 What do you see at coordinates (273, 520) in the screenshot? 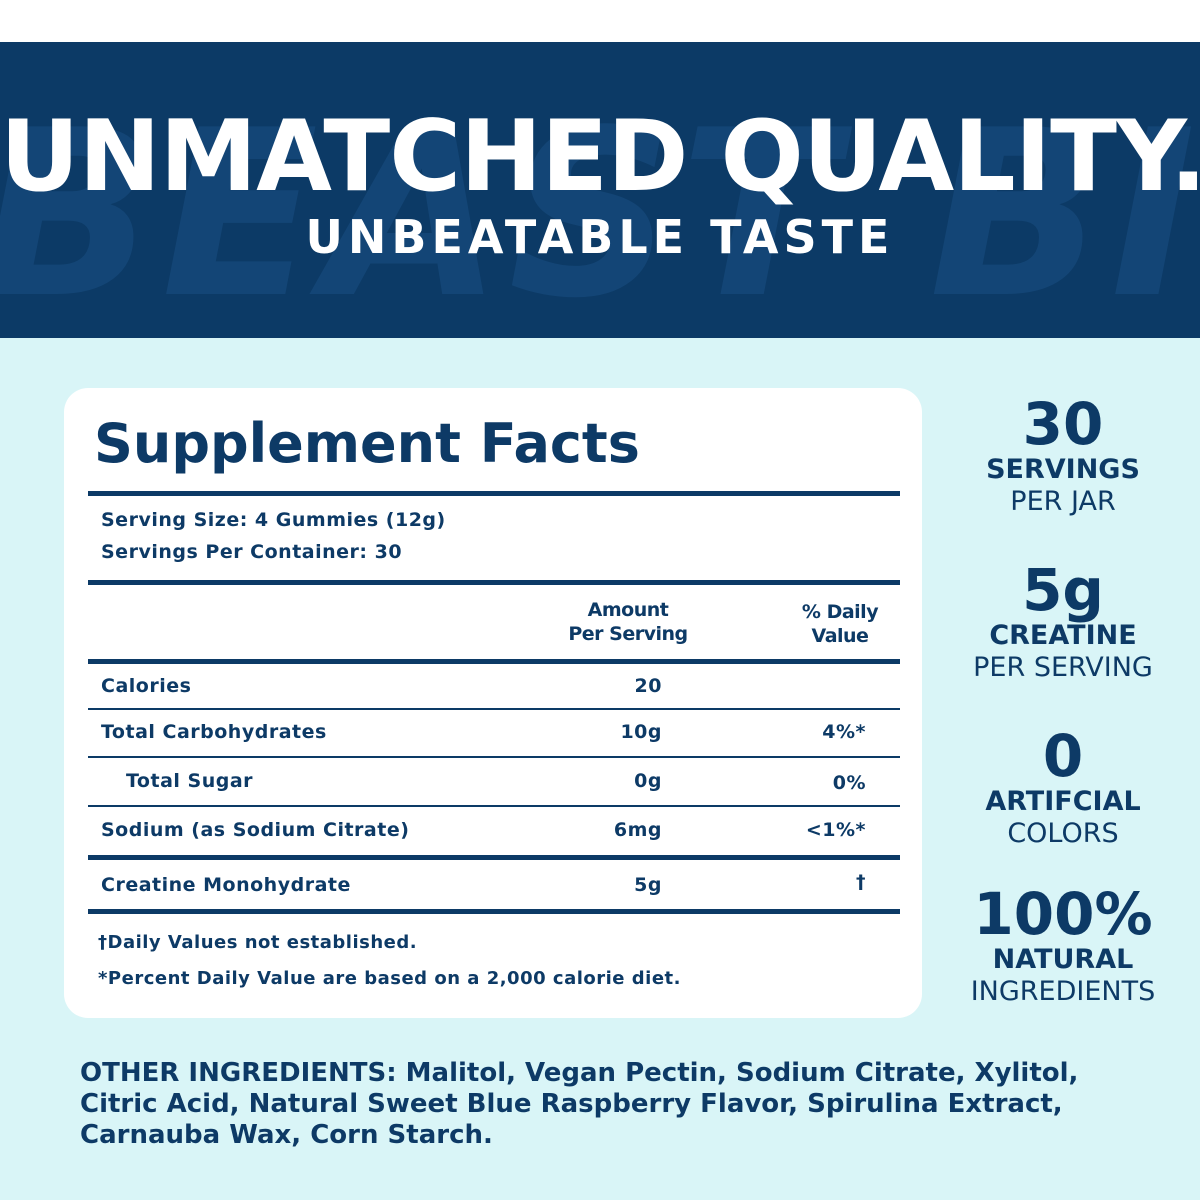
I see `serving-size: Serving Size: 4 Gummies (12g)` at bounding box center [273, 520].